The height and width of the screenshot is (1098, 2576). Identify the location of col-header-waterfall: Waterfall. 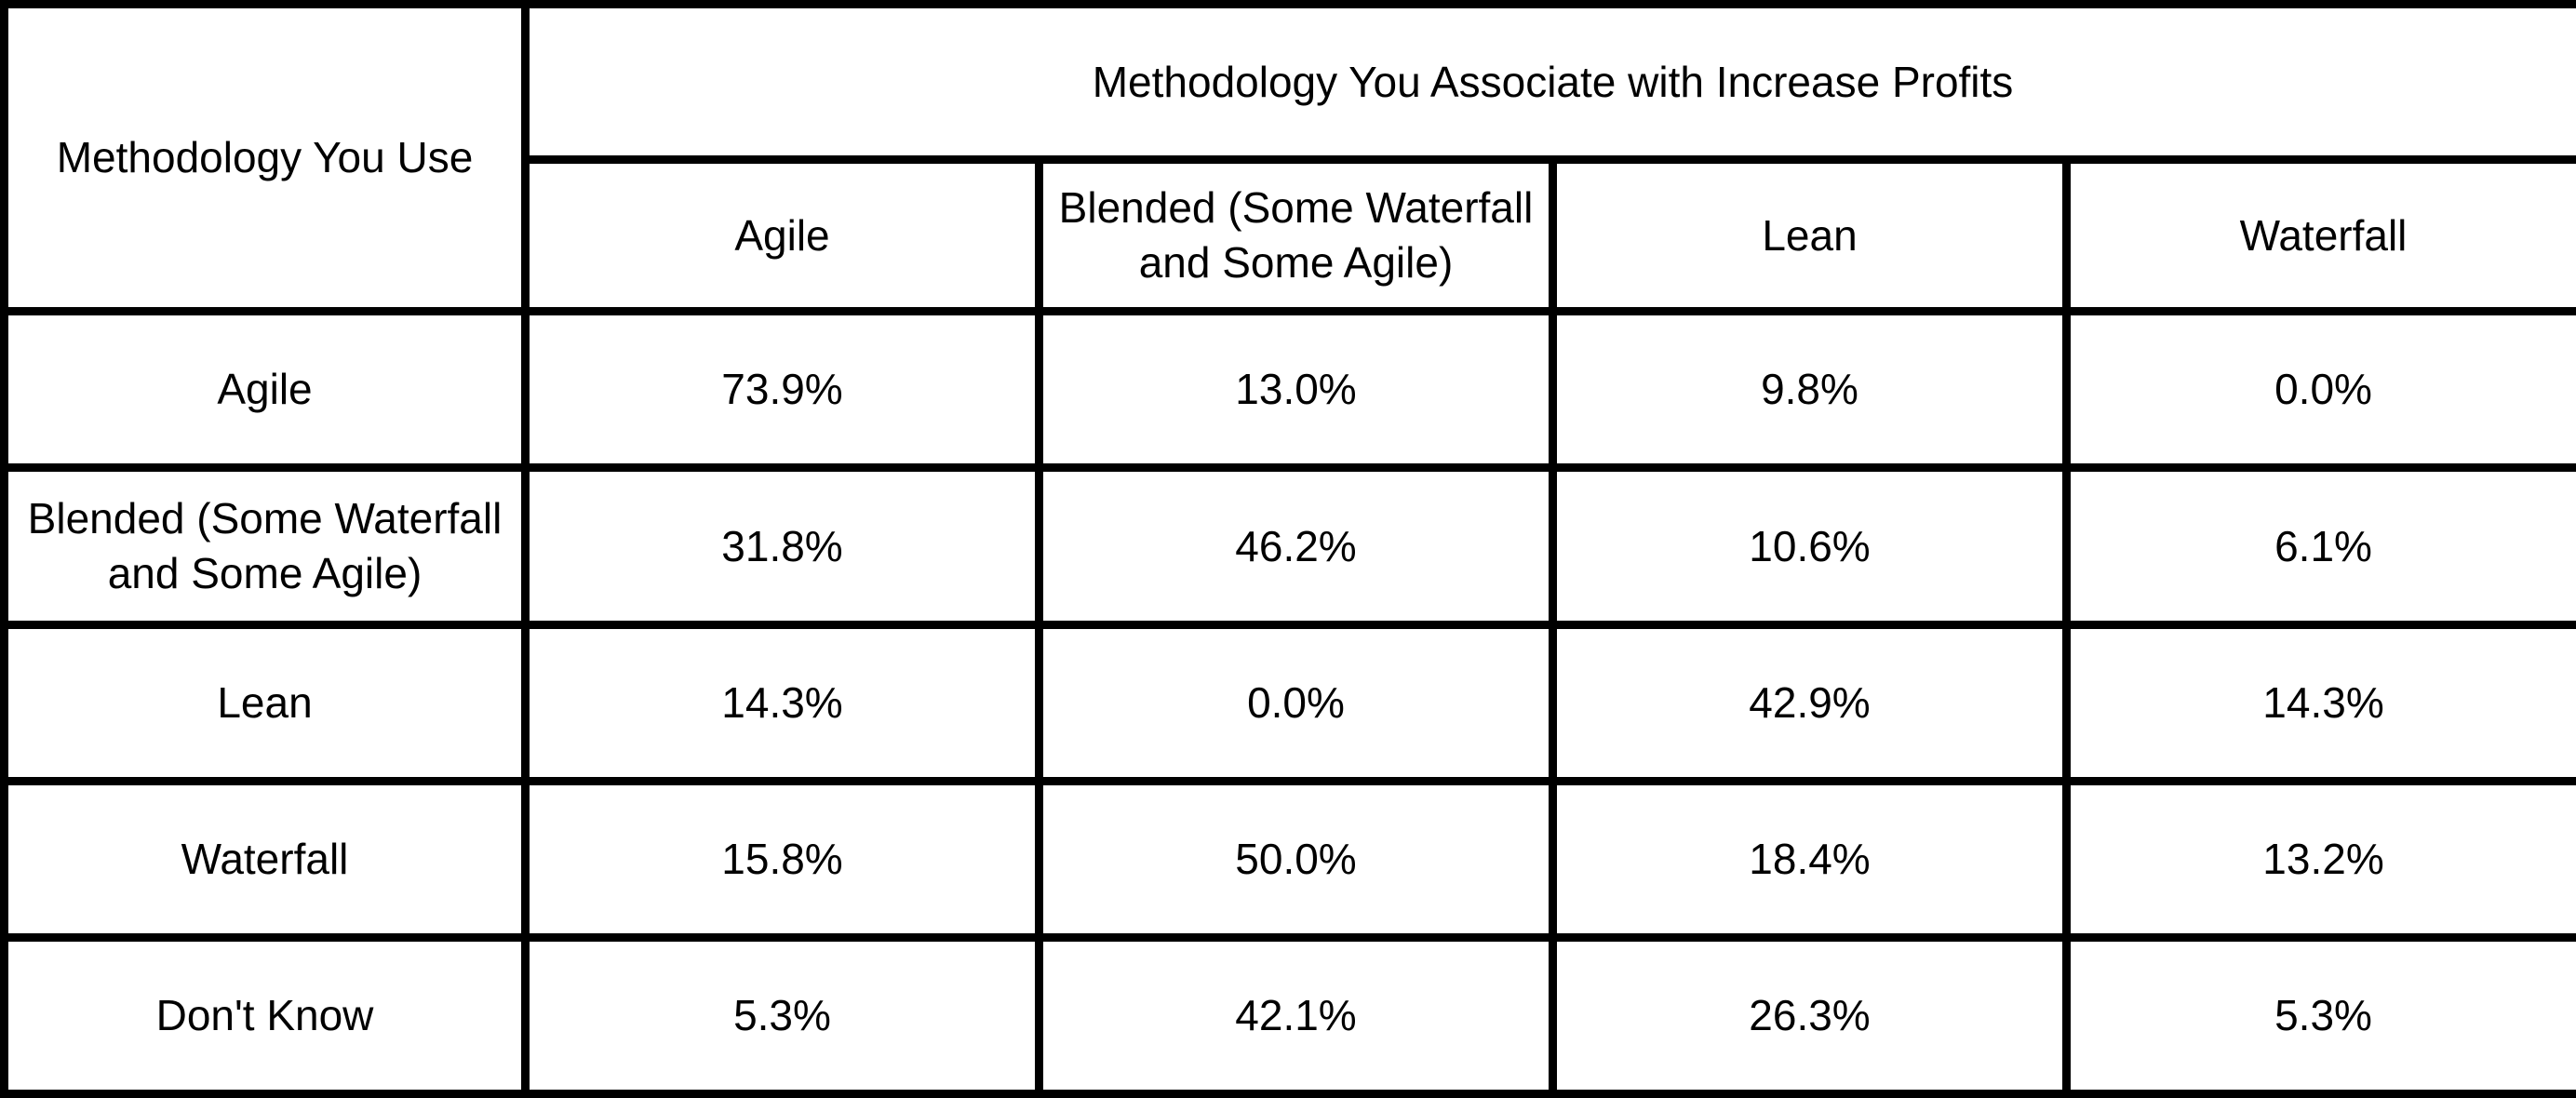
(2318, 235).